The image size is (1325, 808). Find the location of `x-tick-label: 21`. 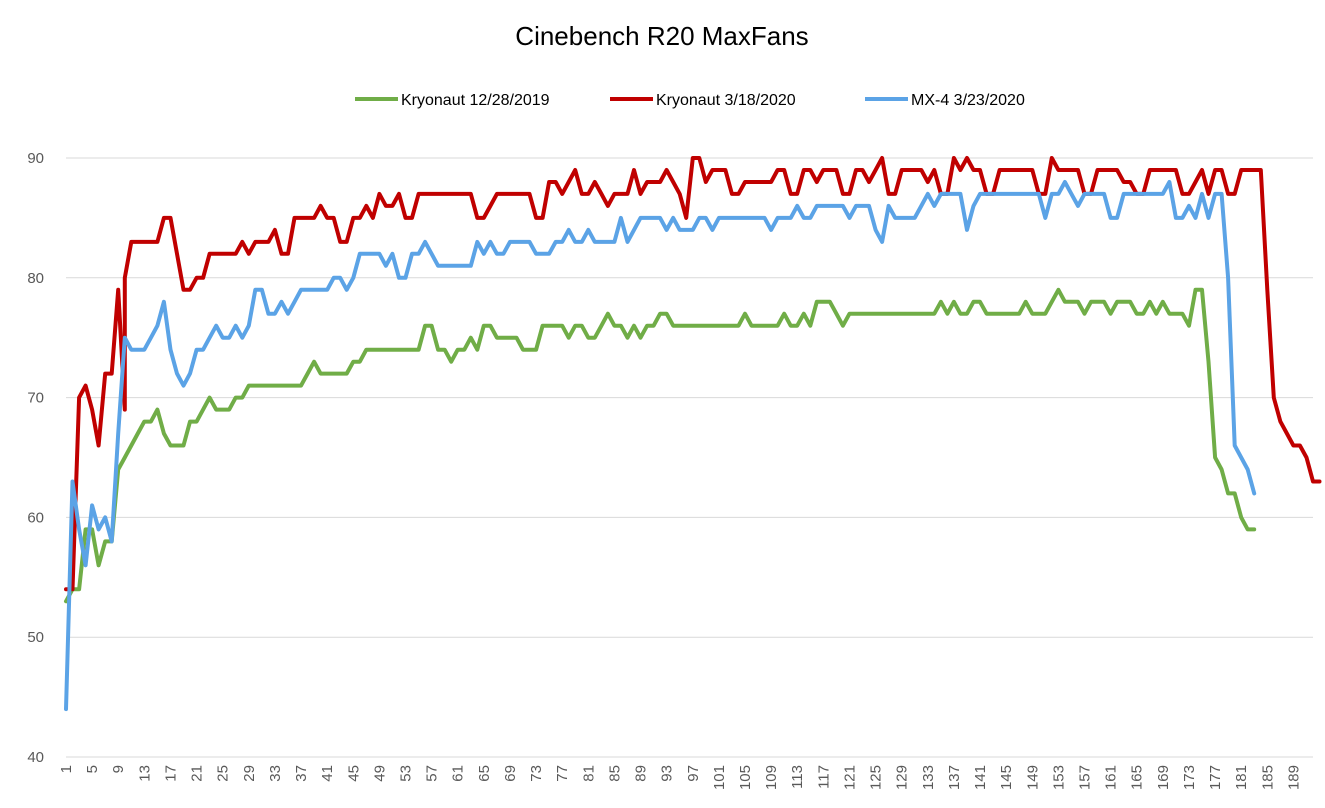

x-tick-label: 21 is located at coordinates (197, 773).